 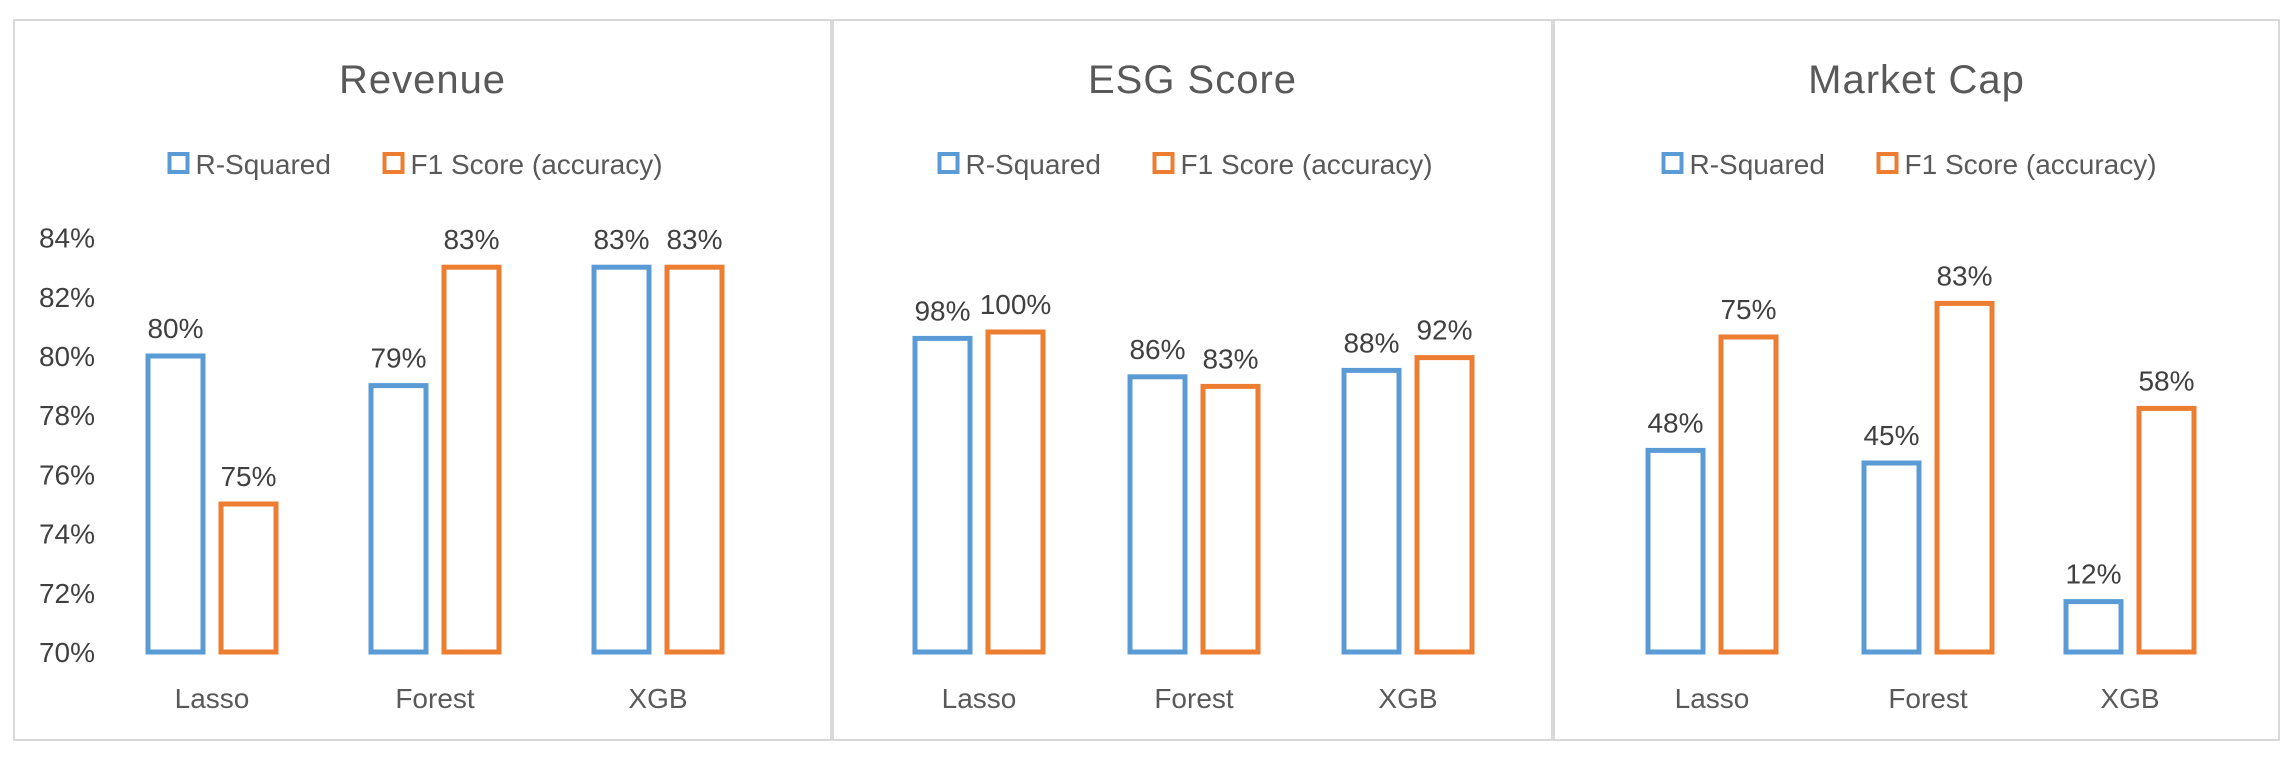 I want to click on panel-title: Market Cap, so click(x=1916, y=80).